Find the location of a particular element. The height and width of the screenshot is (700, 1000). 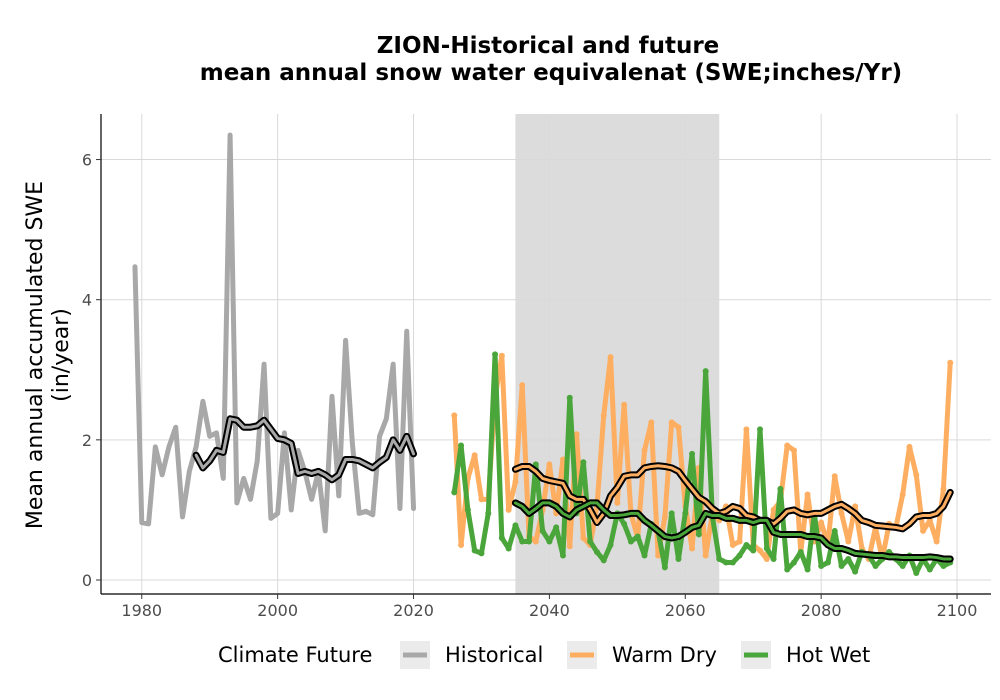

data-point-hot-wet-2082 is located at coordinates (834, 530).